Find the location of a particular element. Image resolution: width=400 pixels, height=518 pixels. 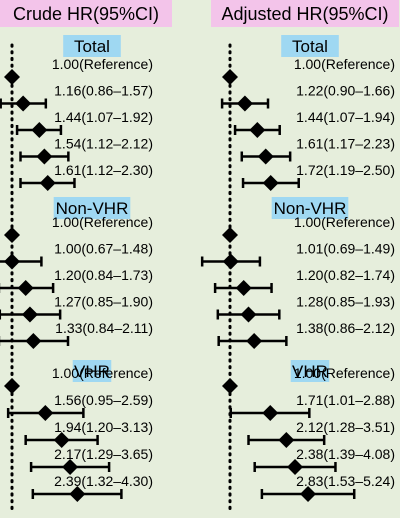

panel-title: Crude HR(95%CI) is located at coordinates (86, 14).